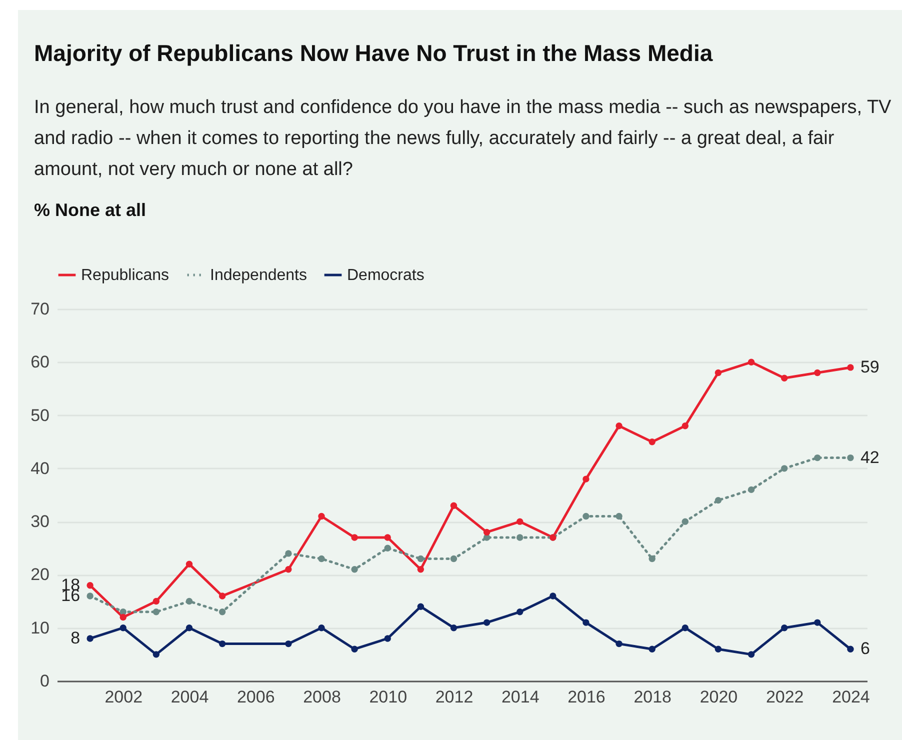 The width and height of the screenshot is (902, 740). Describe the element at coordinates (373, 53) in the screenshot. I see `chart-title: Majority of Republicans Now Have No Trust in the Mass Media` at that location.